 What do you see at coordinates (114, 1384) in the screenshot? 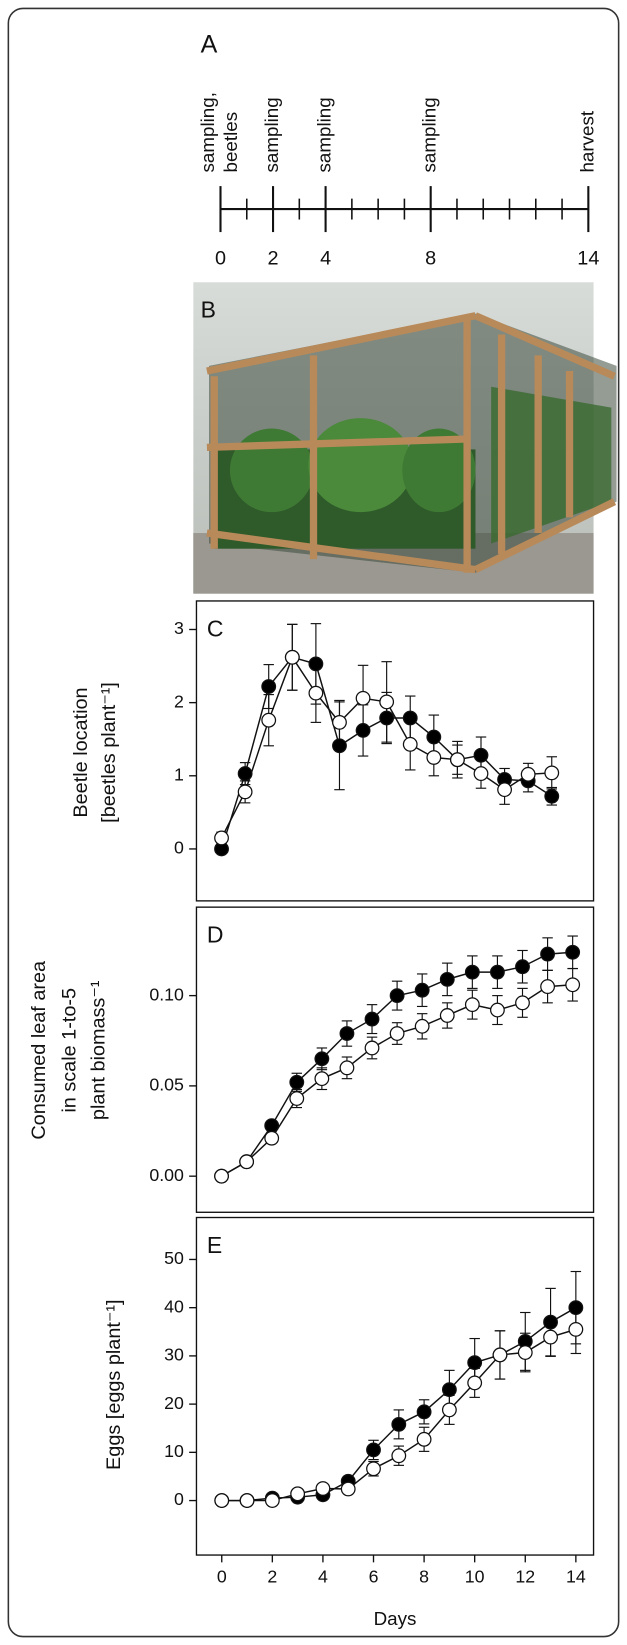
I see `y-axis-label: Eggs [eggs plant⁻¹]` at bounding box center [114, 1384].